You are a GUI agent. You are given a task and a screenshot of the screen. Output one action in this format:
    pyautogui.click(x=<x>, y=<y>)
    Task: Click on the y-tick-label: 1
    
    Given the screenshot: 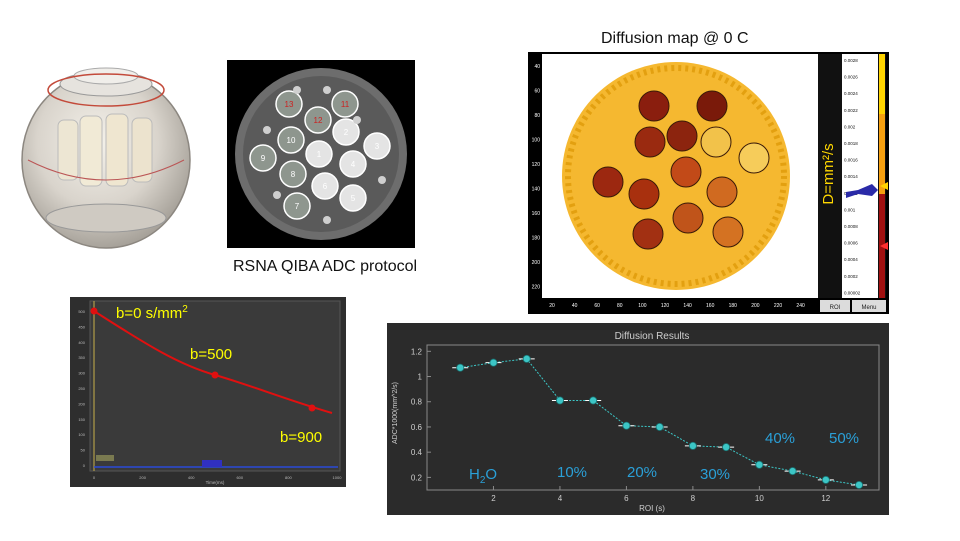 What is the action you would take?
    pyautogui.click(x=420, y=377)
    